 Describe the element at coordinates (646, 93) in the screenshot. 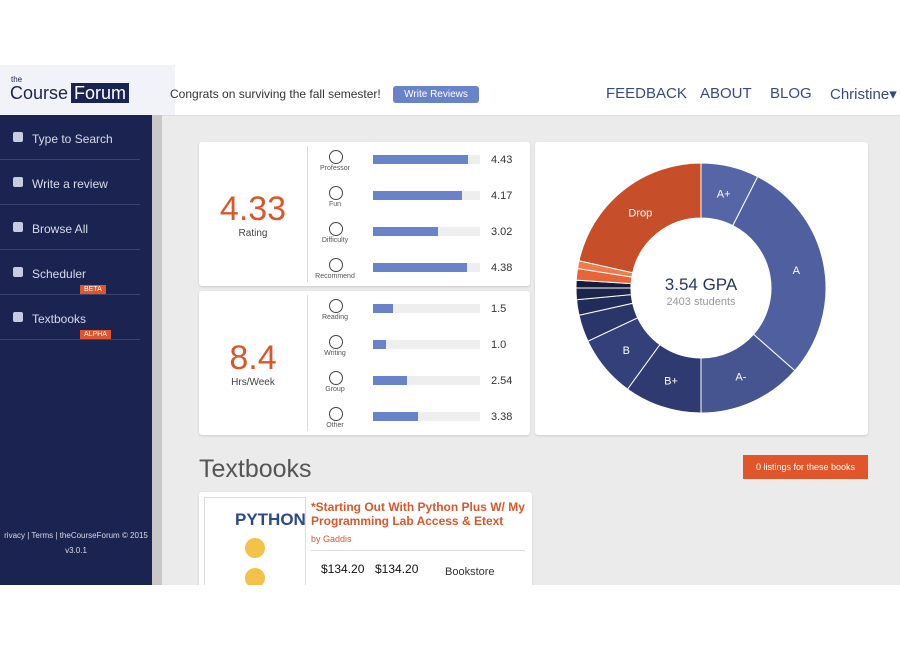

I see `nav-link: FEEDBACK` at that location.